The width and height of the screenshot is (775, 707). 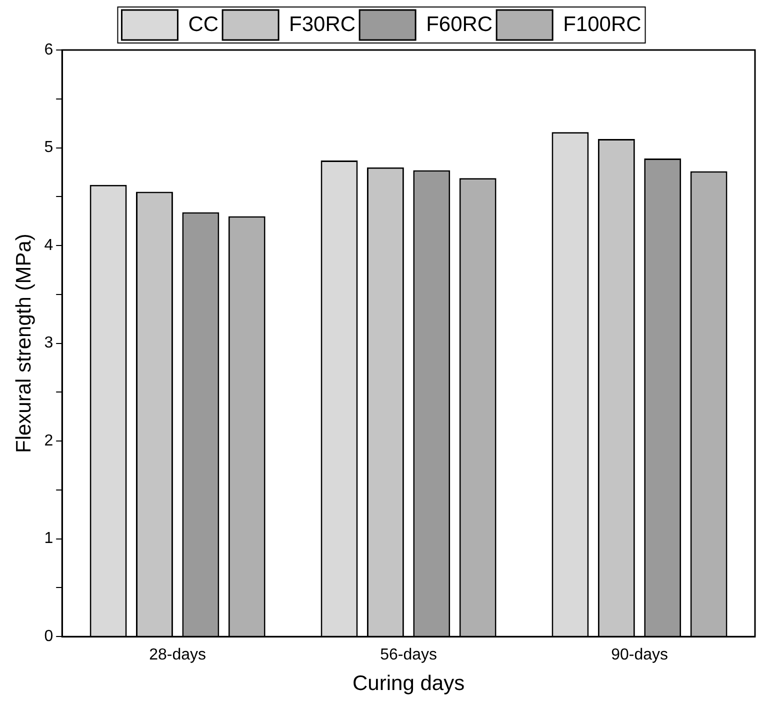 What do you see at coordinates (49, 637) in the screenshot?
I see `y-tick-label: 0` at bounding box center [49, 637].